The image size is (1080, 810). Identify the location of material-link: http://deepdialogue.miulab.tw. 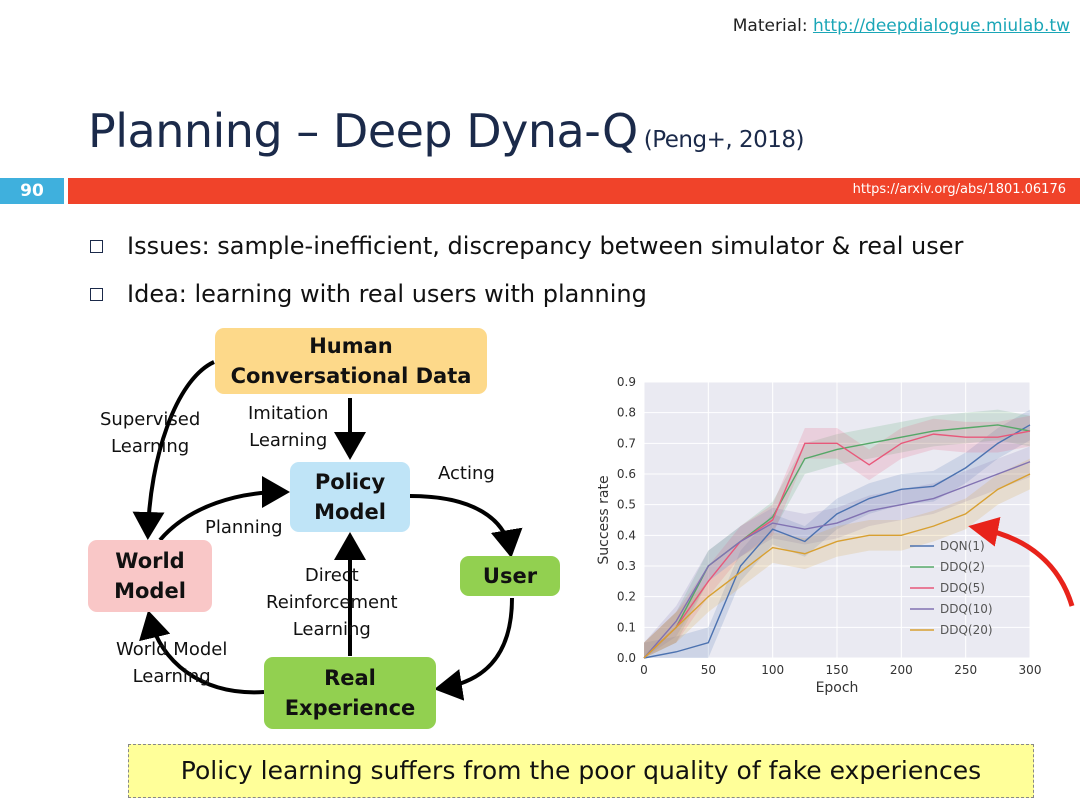
(941, 26).